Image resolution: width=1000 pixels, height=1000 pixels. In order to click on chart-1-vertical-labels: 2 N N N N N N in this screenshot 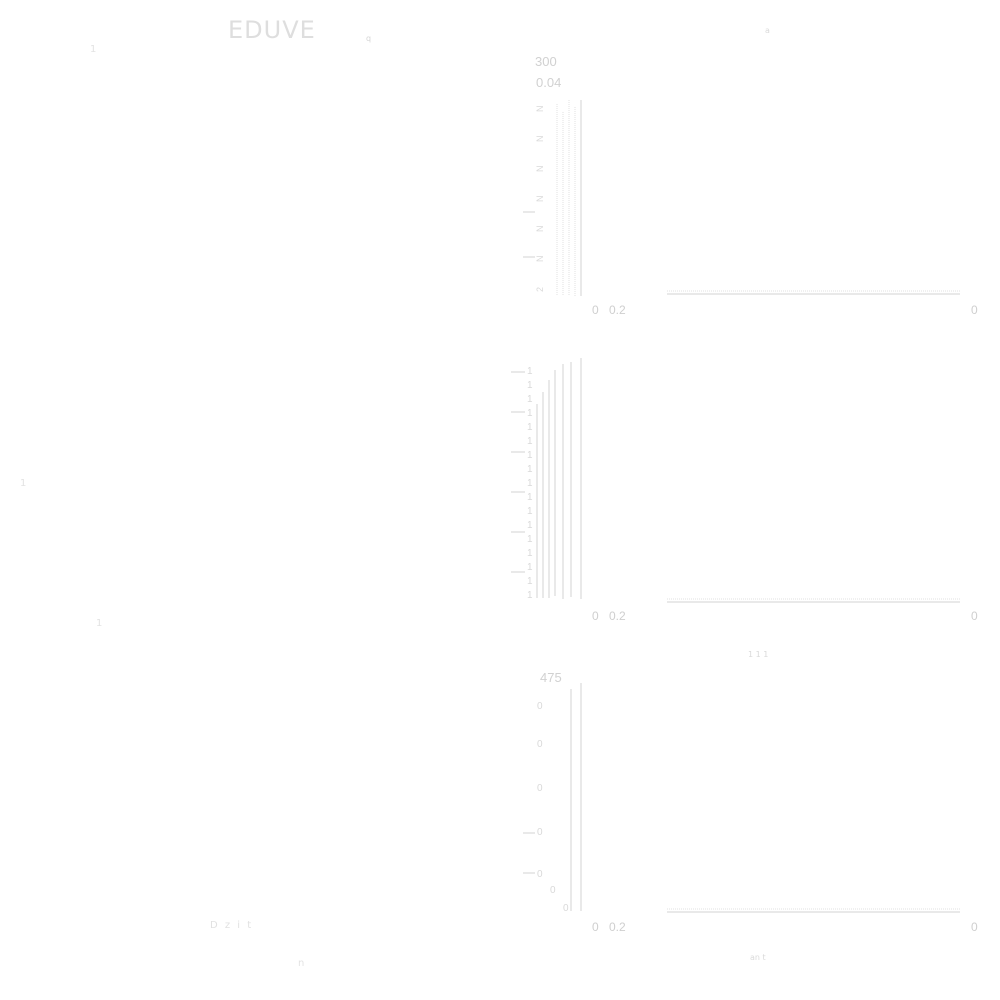, I will do `click(540, 199)`.